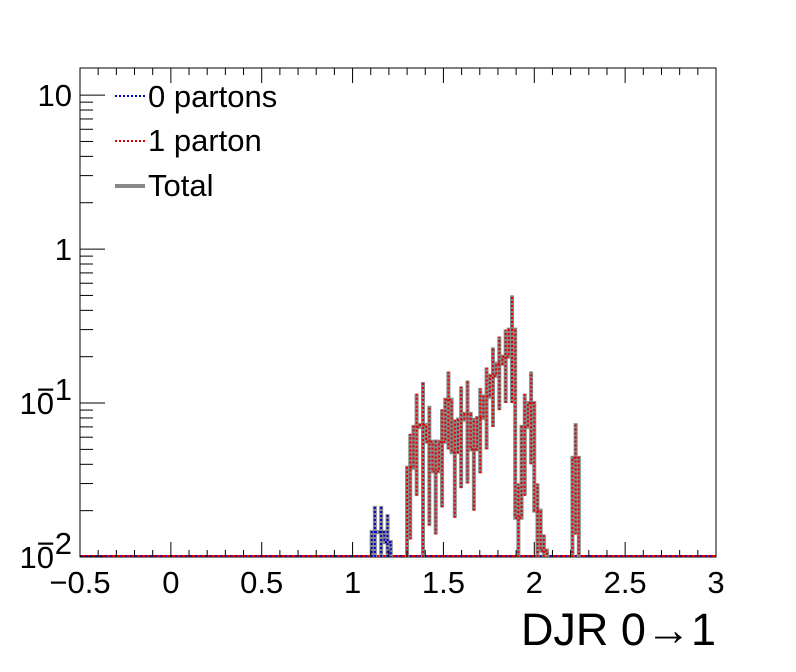  I want to click on legend: 0 partons 1 parton Total, so click(196, 141).